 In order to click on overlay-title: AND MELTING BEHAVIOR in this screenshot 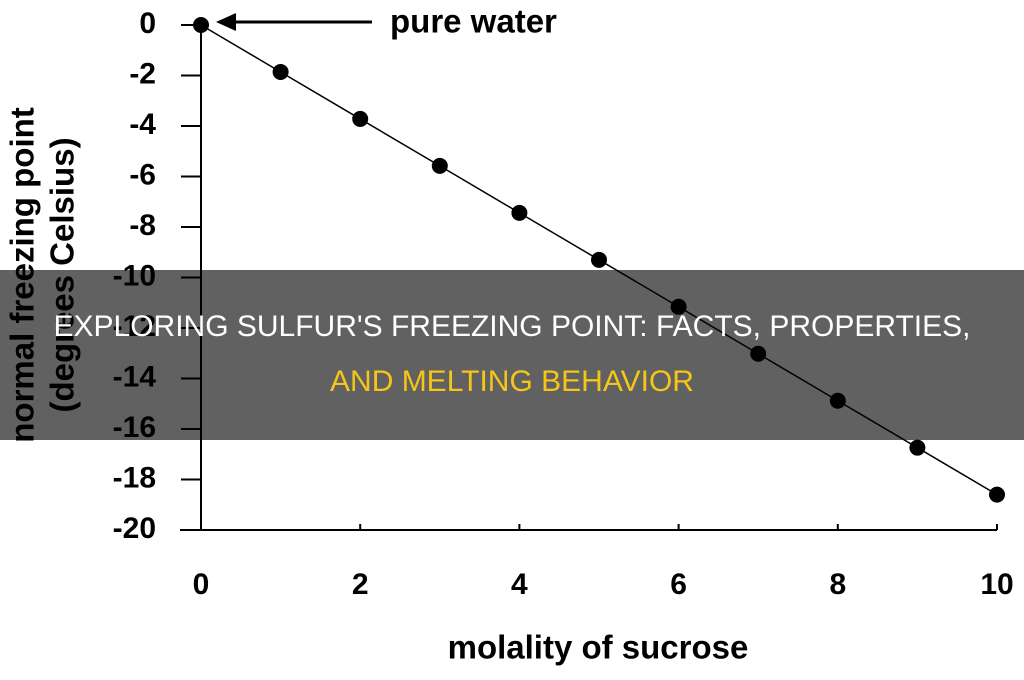, I will do `click(512, 381)`.